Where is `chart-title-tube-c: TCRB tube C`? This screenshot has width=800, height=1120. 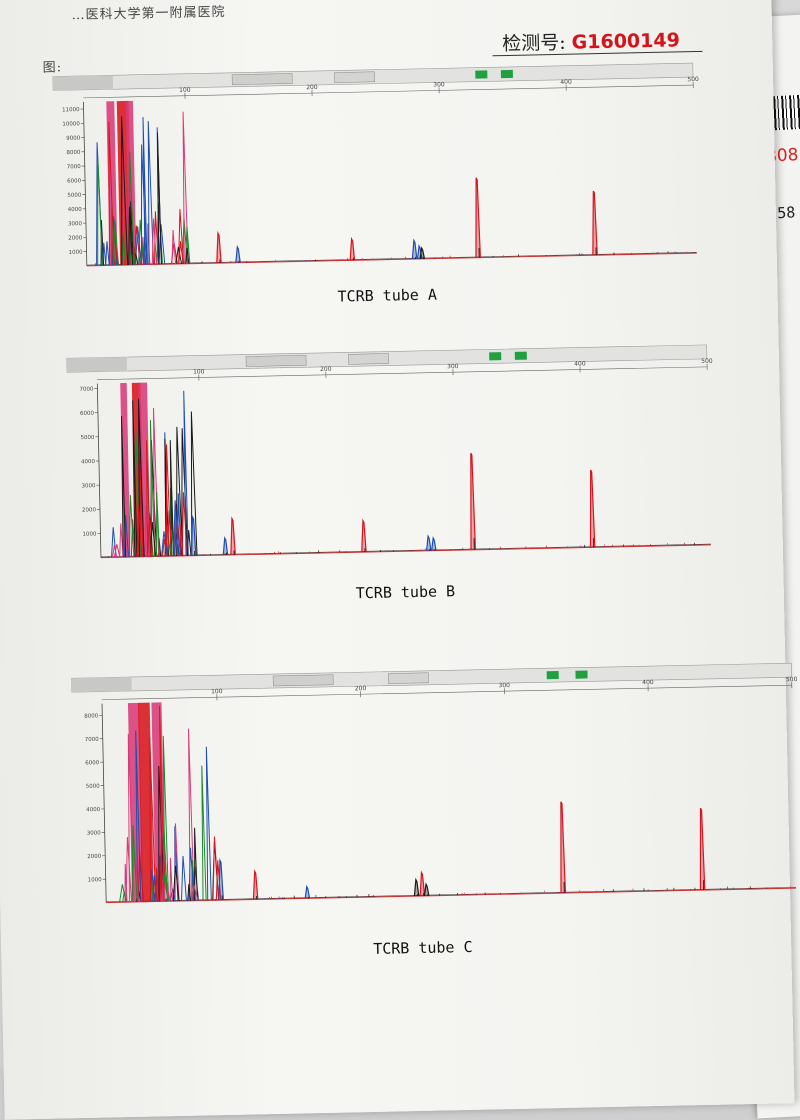
chart-title-tube-c: TCRB tube C is located at coordinates (423, 948).